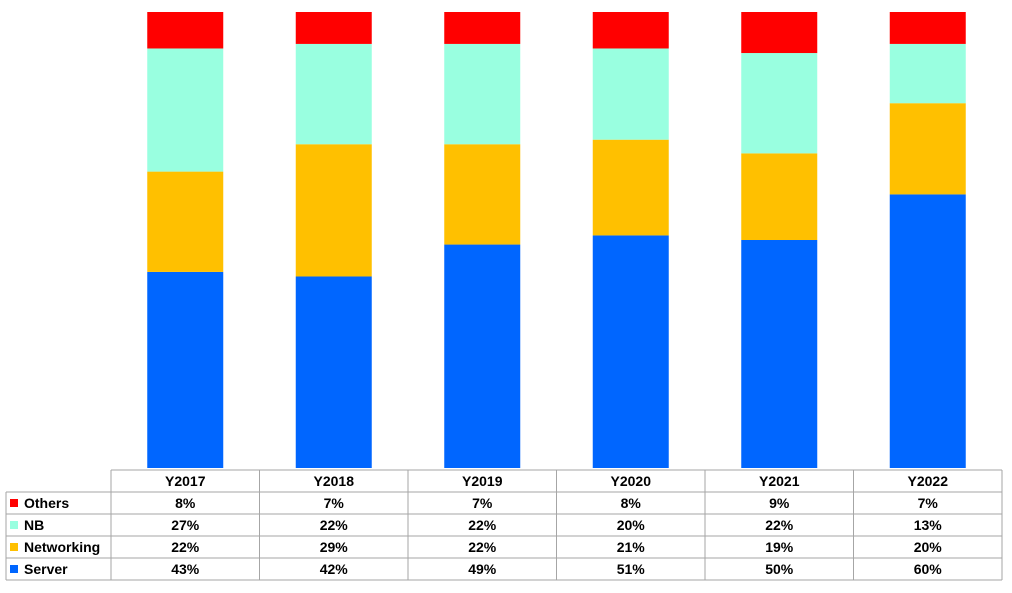 This screenshot has width=1012, height=593. What do you see at coordinates (62, 547) in the screenshot?
I see `series-label-networking: Networking` at bounding box center [62, 547].